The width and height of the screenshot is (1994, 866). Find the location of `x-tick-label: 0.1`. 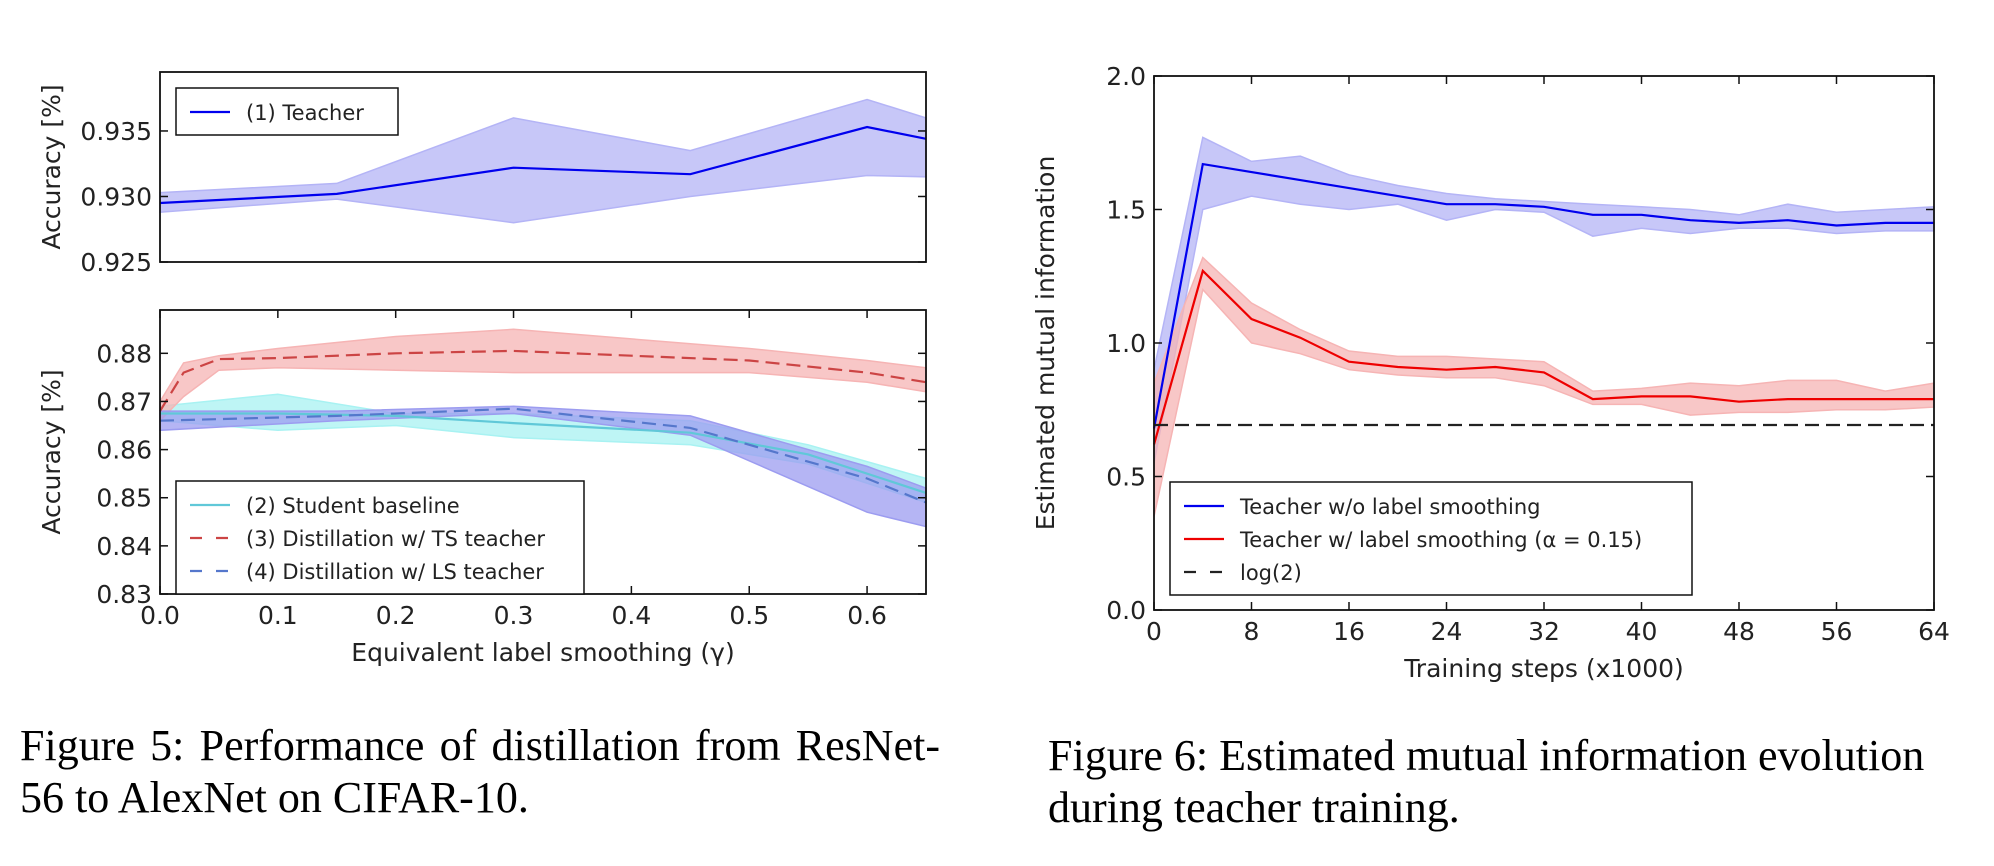

x-tick-label: 0.1 is located at coordinates (278, 615).